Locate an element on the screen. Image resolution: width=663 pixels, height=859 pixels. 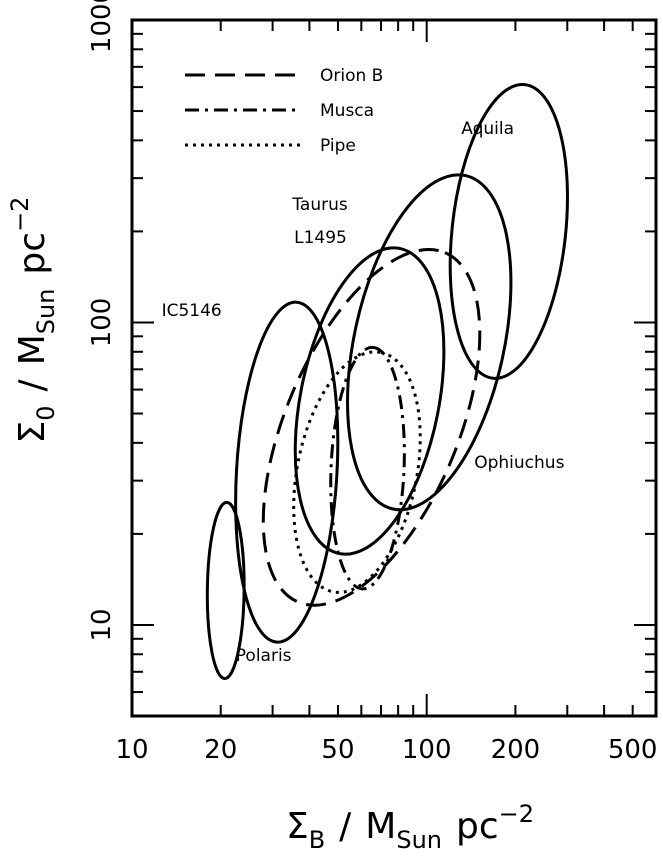
annotation-label: Taurus is located at coordinates (319, 205).